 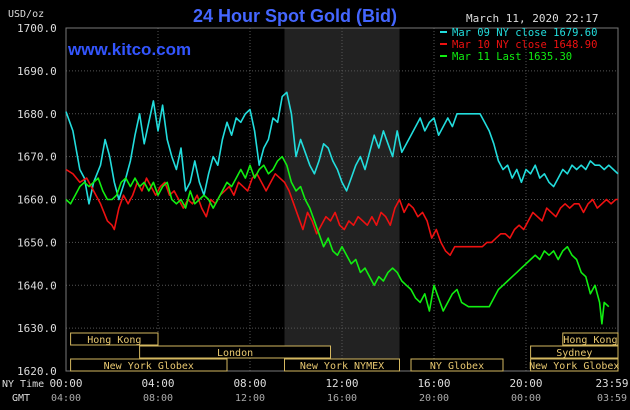 What do you see at coordinates (525, 383) in the screenshot?
I see `ny-time-tick-label: 20:00` at bounding box center [525, 383].